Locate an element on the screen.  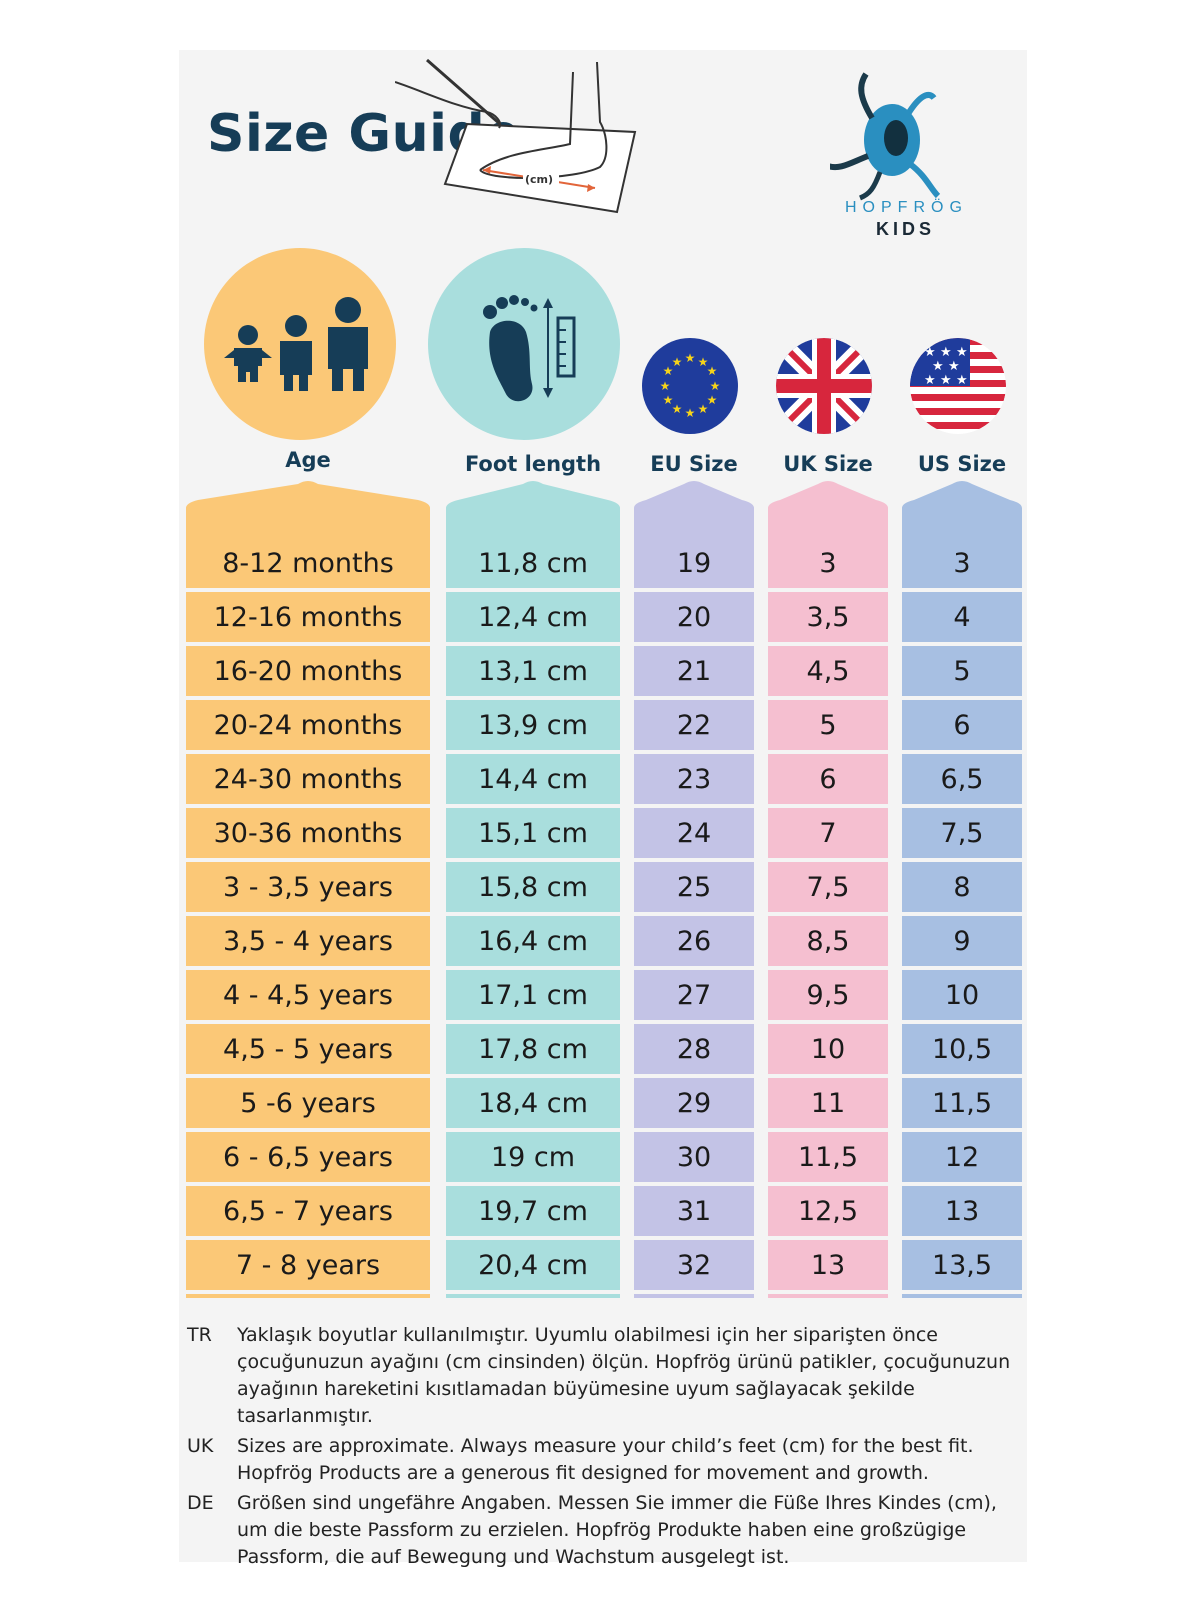
us-flag-circle: ★ ★ ★ ★ ★ ★ ★ ★ is located at coordinates (958, 386).